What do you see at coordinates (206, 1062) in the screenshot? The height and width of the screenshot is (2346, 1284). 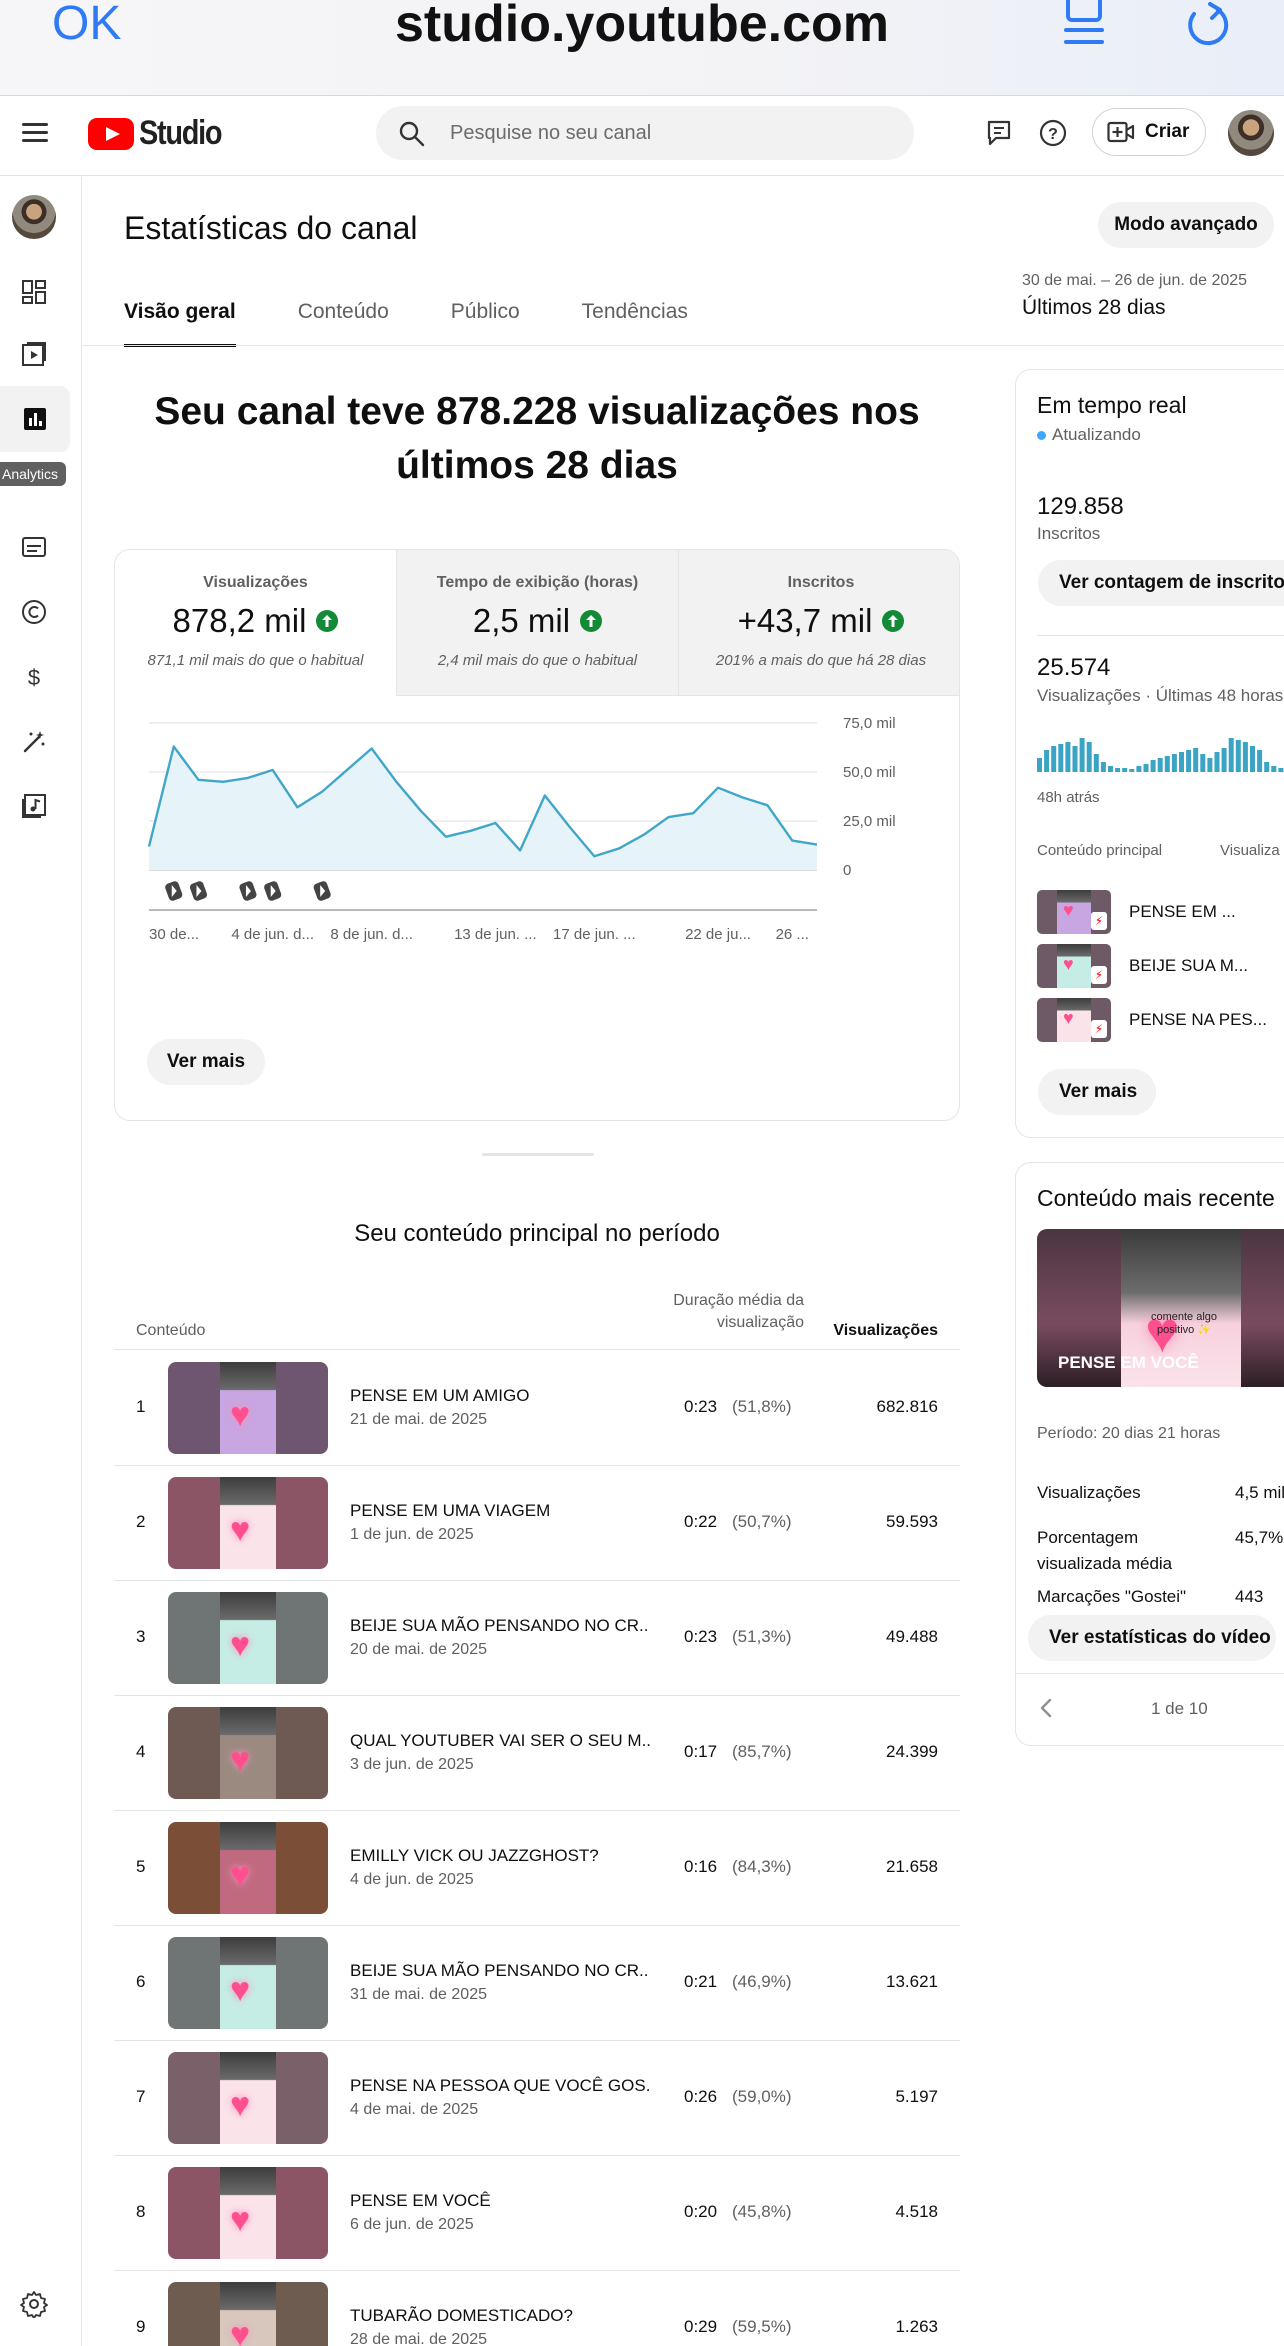 I see `see-more-button: Ver mais` at bounding box center [206, 1062].